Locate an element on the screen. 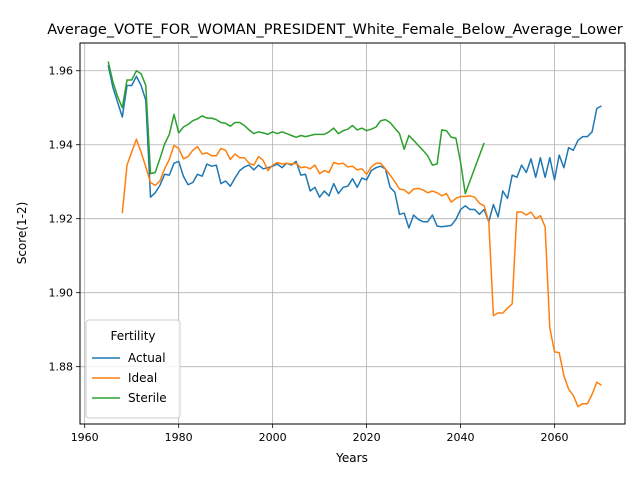  legend-label-sterile: Sterile is located at coordinates (147, 398).